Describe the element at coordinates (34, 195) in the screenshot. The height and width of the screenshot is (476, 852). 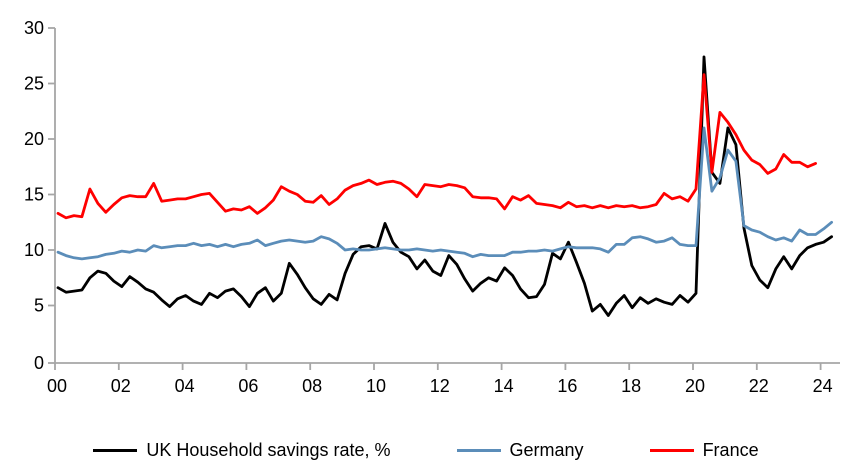
I see `y-tick-label: 15` at that location.